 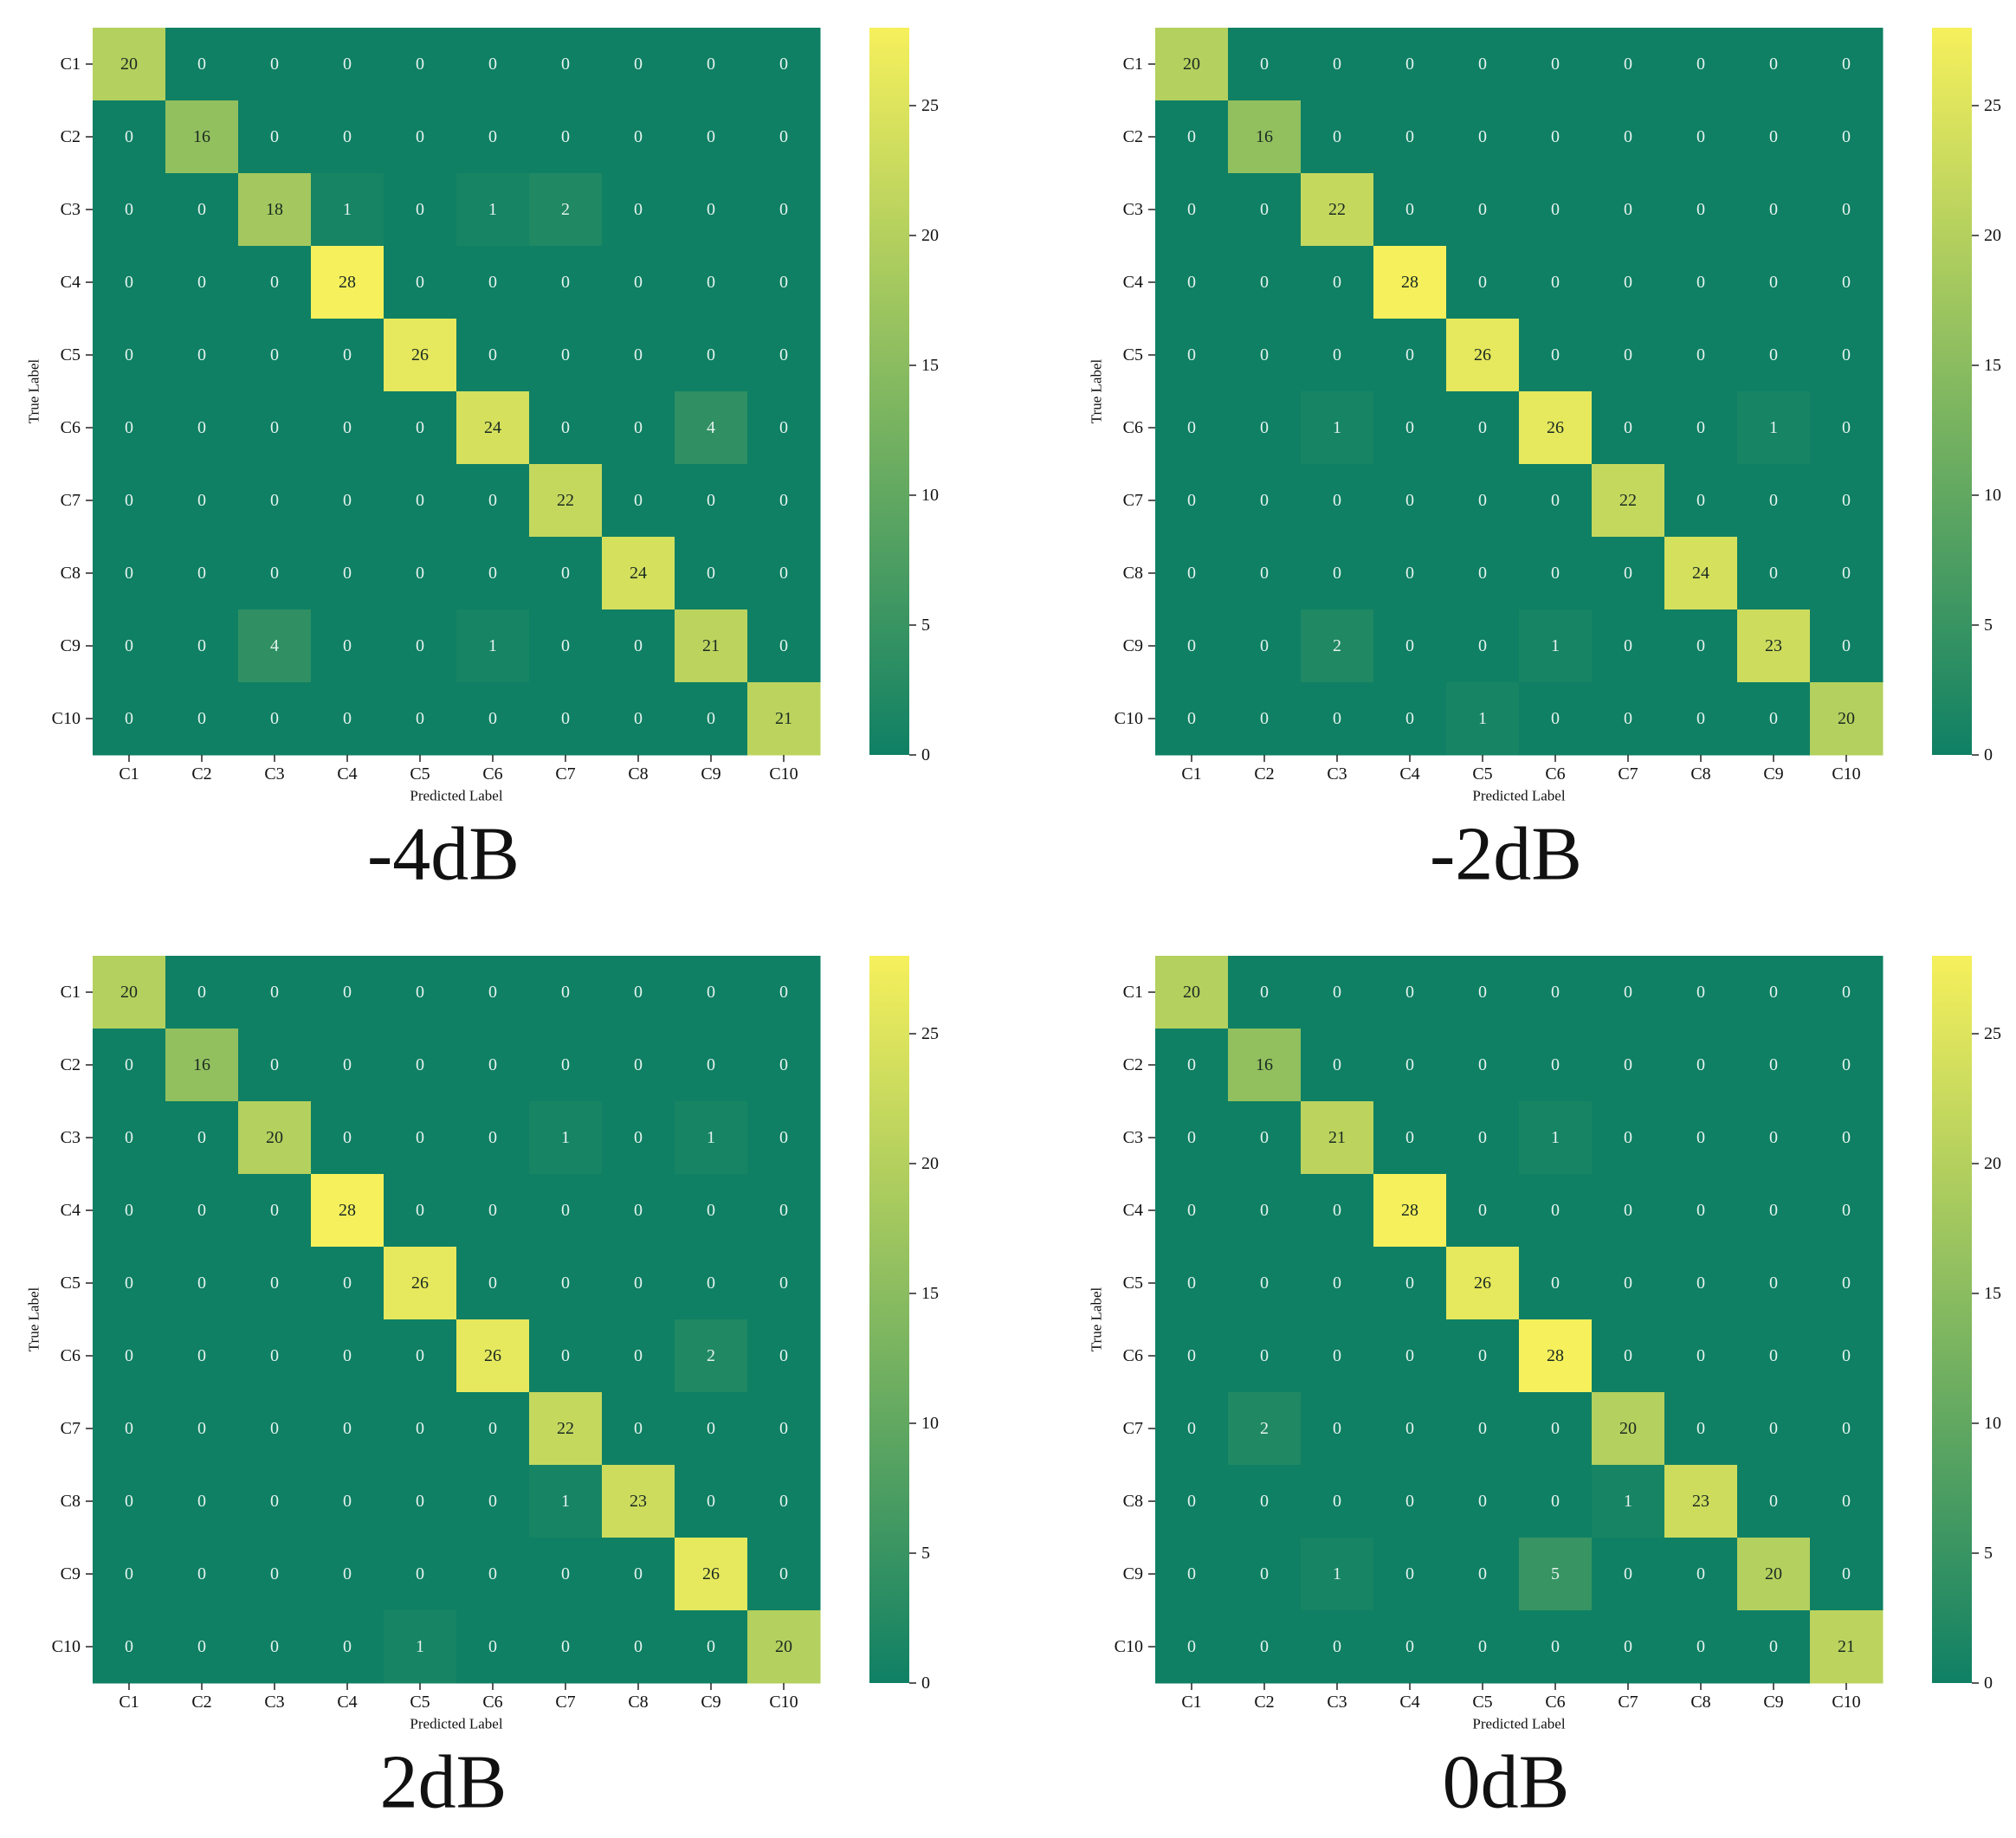 What do you see at coordinates (66, 718) in the screenshot?
I see `y-tick-label: C10` at bounding box center [66, 718].